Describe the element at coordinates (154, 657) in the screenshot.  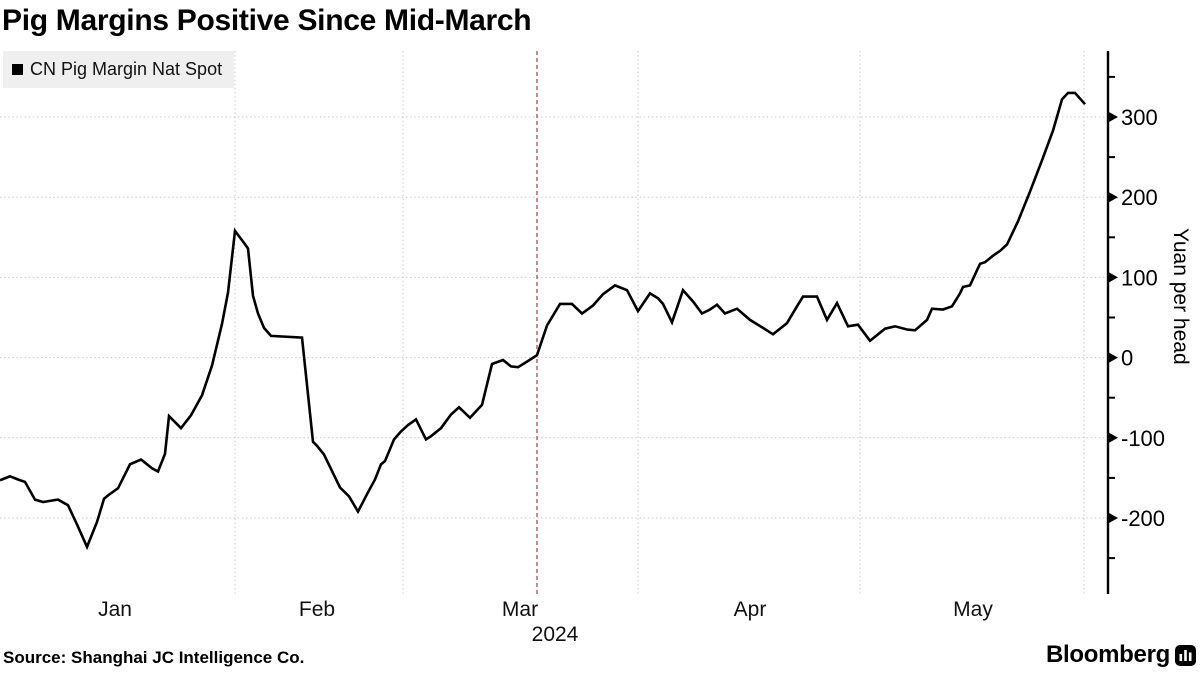
I see `source-credit: Source: Shanghai JC Intelligence Co.` at that location.